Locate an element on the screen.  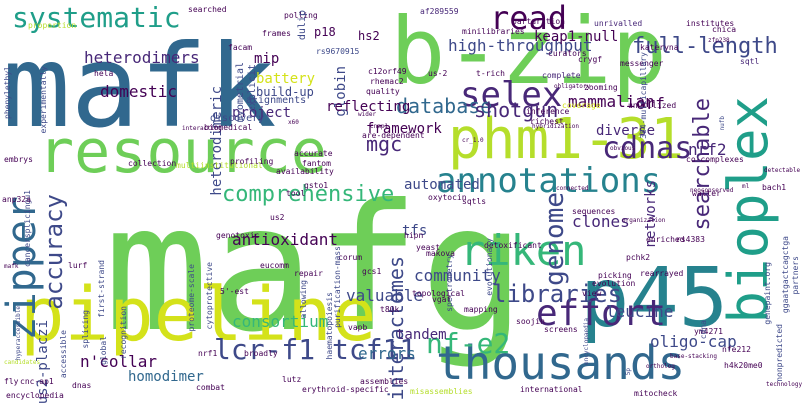
word: keap1-null is located at coordinates (576, 37).